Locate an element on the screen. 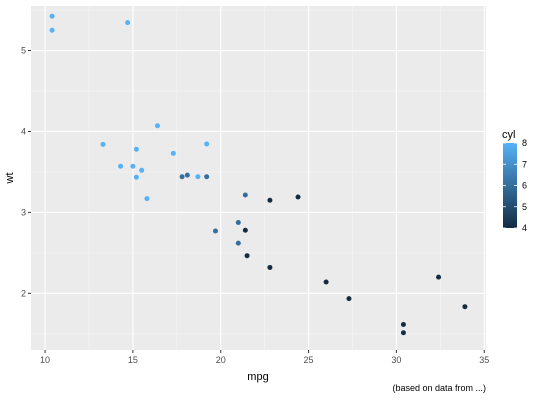 The height and width of the screenshot is (400, 540). y-axis-title: wt is located at coordinates (10, 179).